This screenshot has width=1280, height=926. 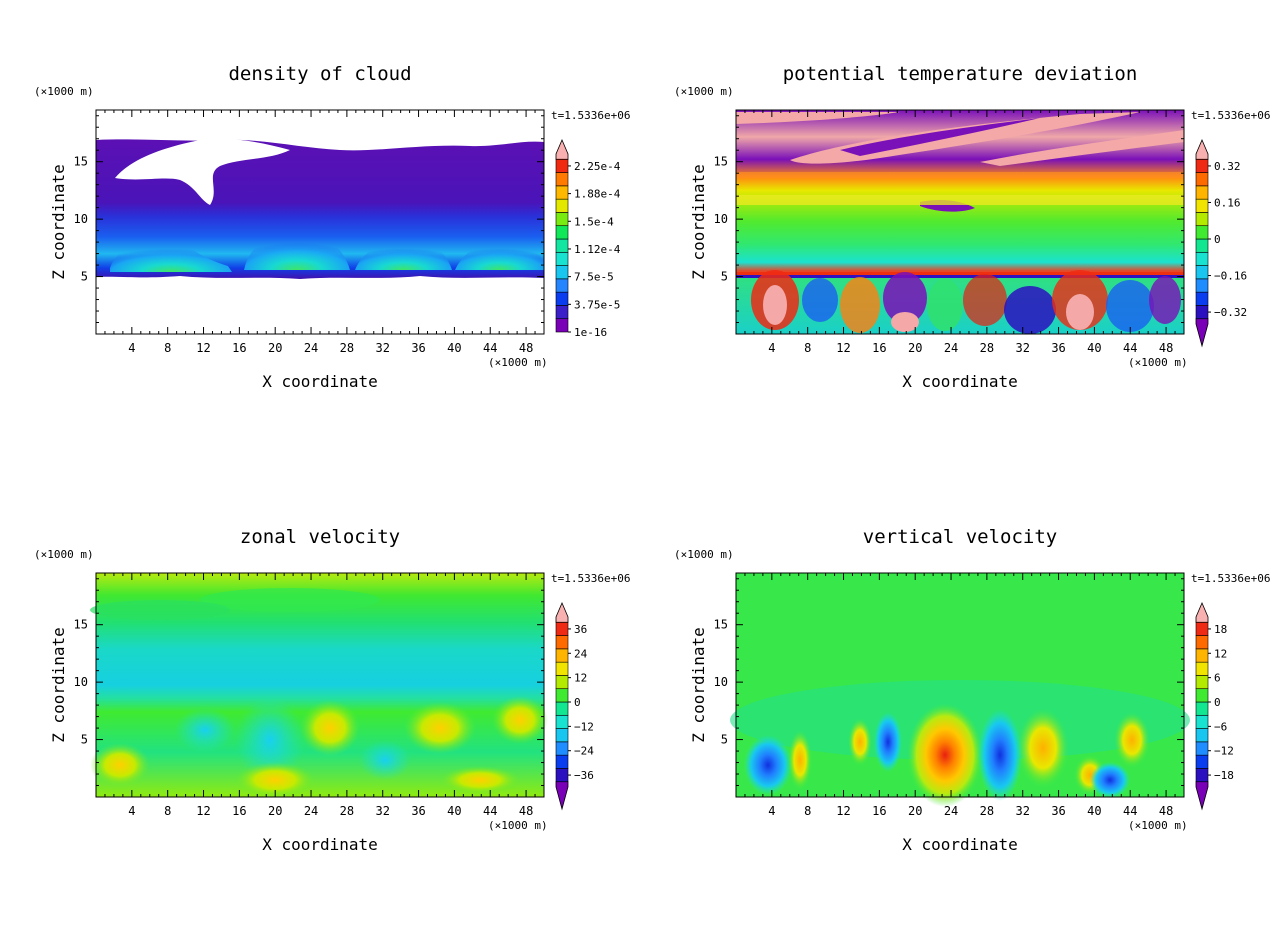 What do you see at coordinates (1224, 751) in the screenshot?
I see `colorbar-label: −12` at bounding box center [1224, 751].